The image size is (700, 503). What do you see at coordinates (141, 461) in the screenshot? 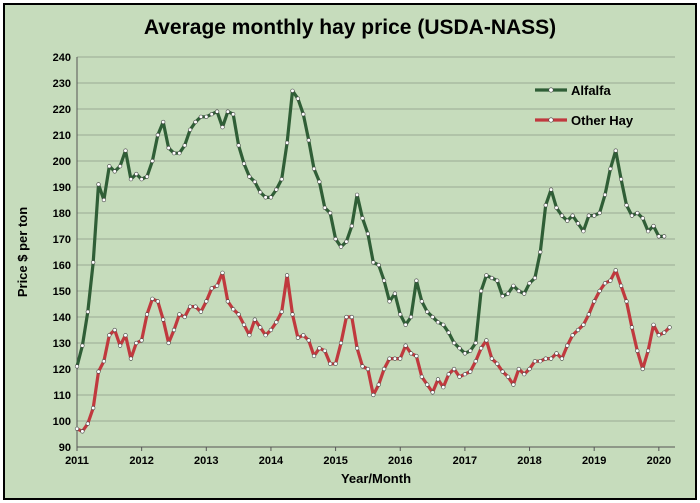
I see `x-tick-2012: 2012` at bounding box center [141, 461].